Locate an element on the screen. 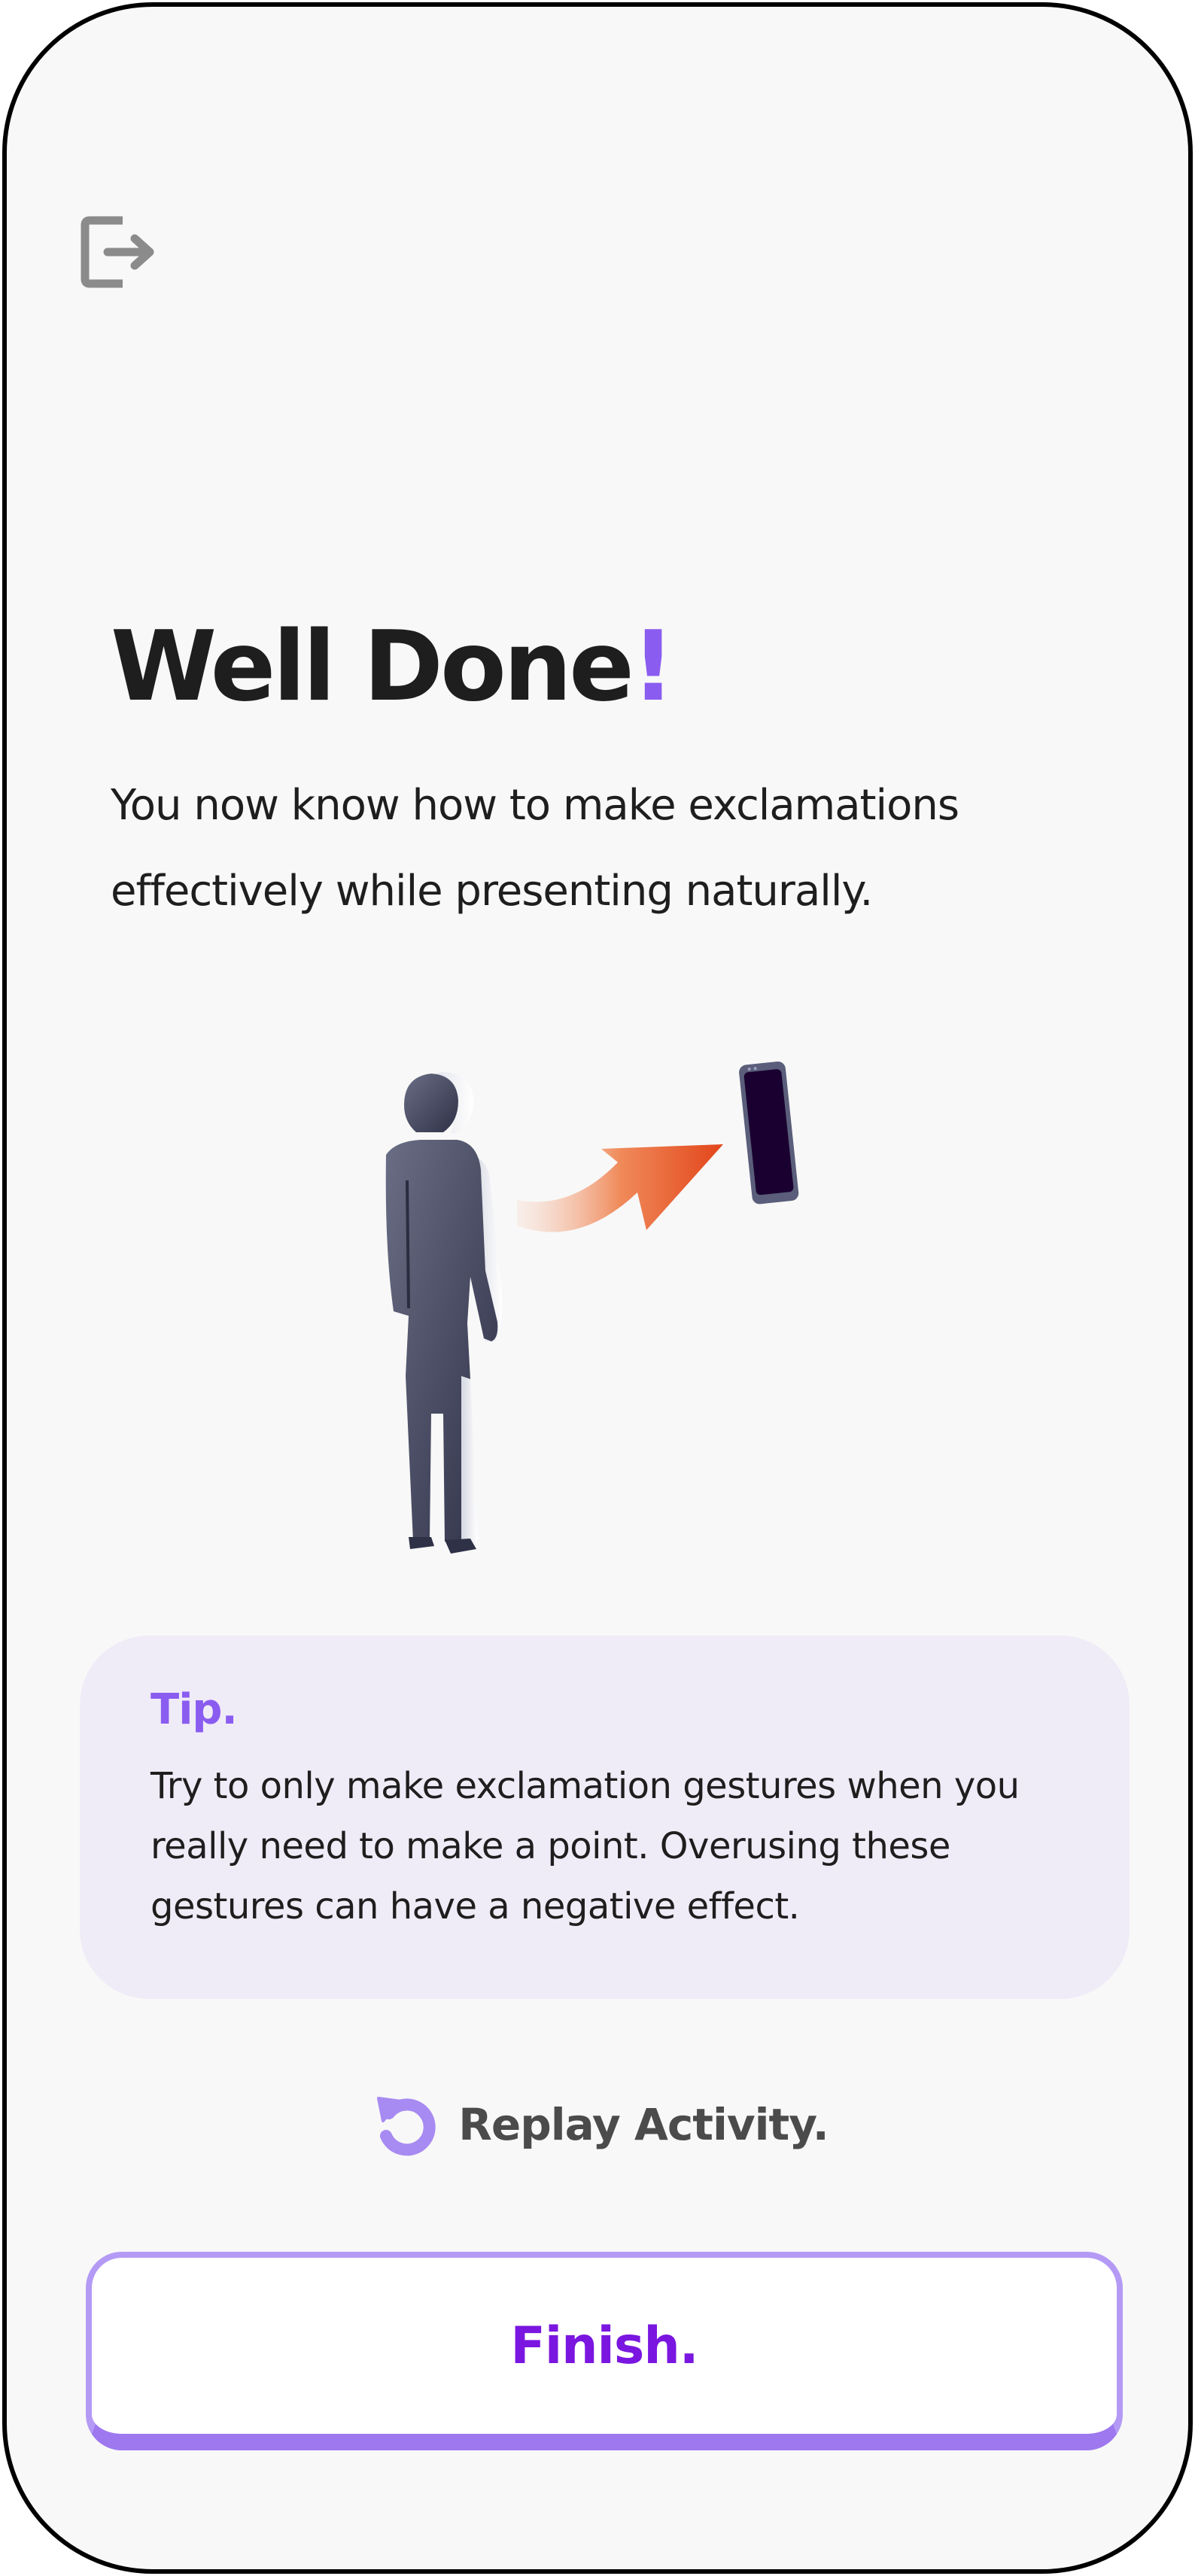 Image resolution: width=1195 pixels, height=2576 pixels. exit-icon is located at coordinates (117, 252).